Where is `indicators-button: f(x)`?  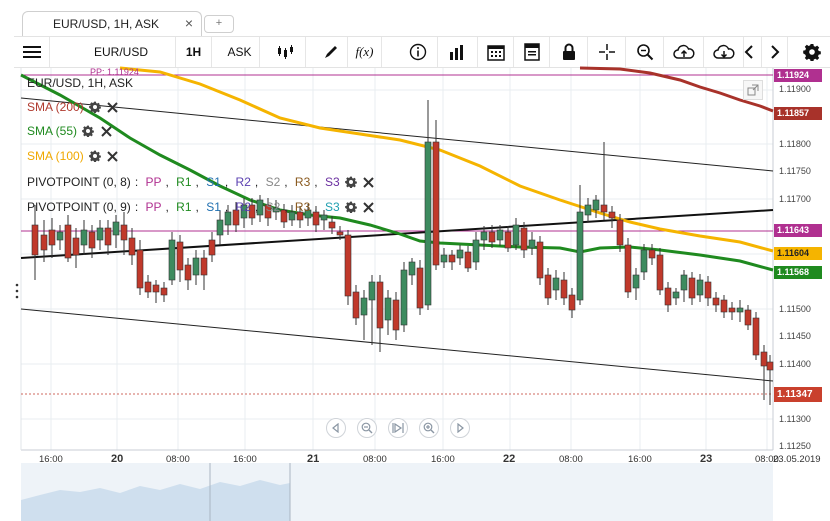
indicators-button: f(x) is located at coordinates (365, 52).